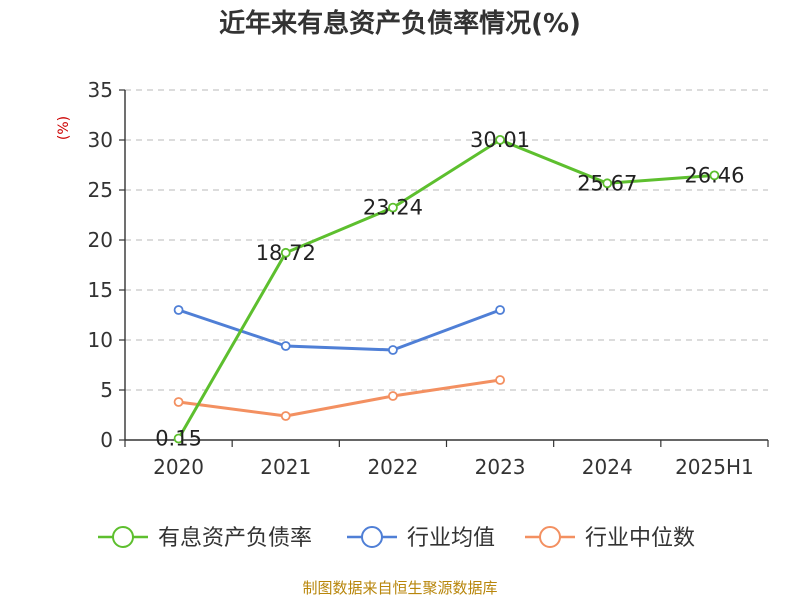  I want to click on data-label: 0.15, so click(178, 439).